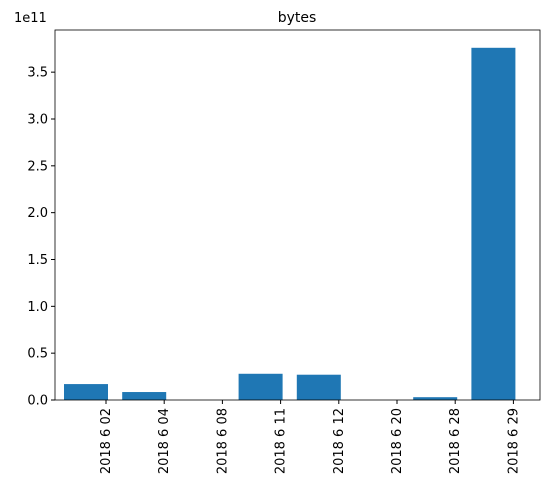 The height and width of the screenshot is (490, 551). What do you see at coordinates (37, 260) in the screenshot?
I see `y-tick-label: 1.5` at bounding box center [37, 260].